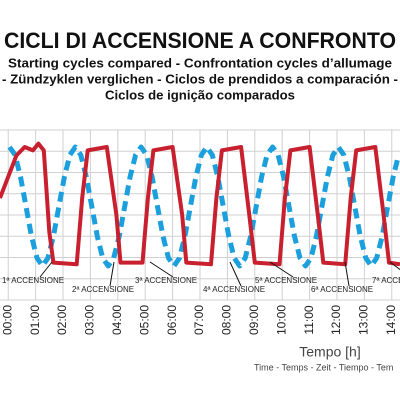  What do you see at coordinates (33, 280) in the screenshot?
I see `annotation: 1ª ACCENSIONE` at bounding box center [33, 280].